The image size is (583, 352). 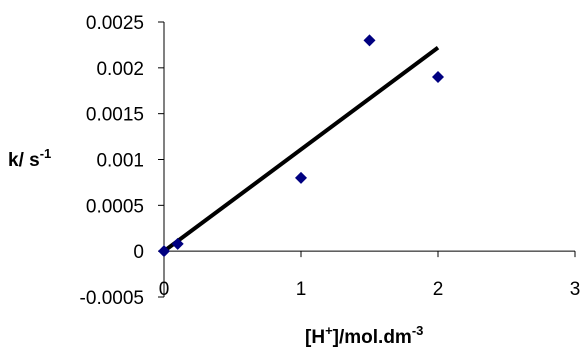 What do you see at coordinates (138, 252) in the screenshot?
I see `y-tick-label: 0` at bounding box center [138, 252].